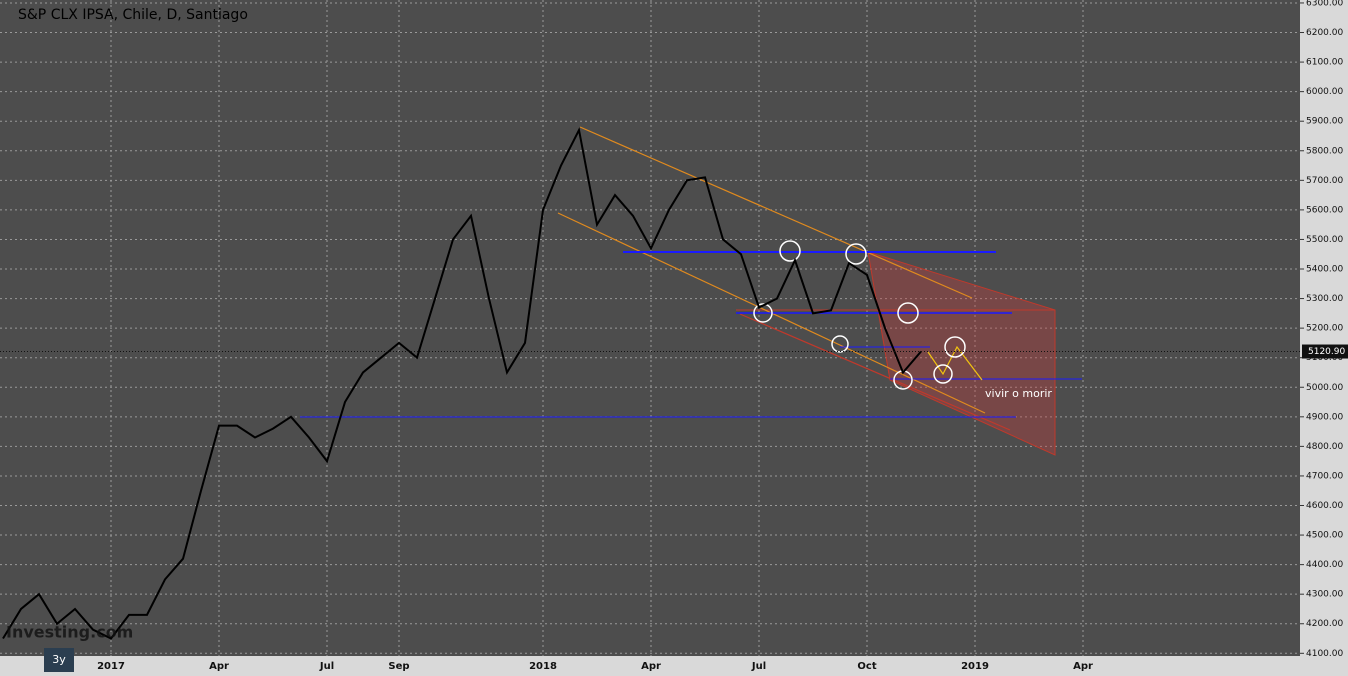 The image size is (1348, 676). What do you see at coordinates (776, 212) in the screenshot?
I see `channel-line` at bounding box center [776, 212].